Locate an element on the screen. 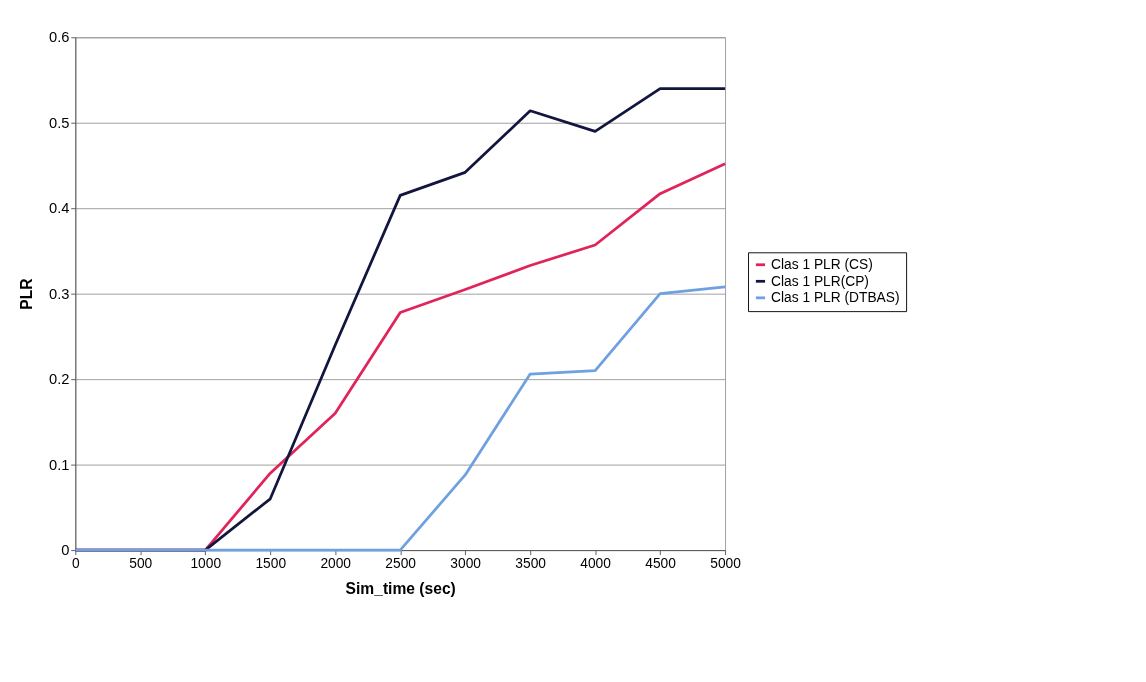 This screenshot has height=682, width=1146. y-tick-label: 0.5 is located at coordinates (59, 122).